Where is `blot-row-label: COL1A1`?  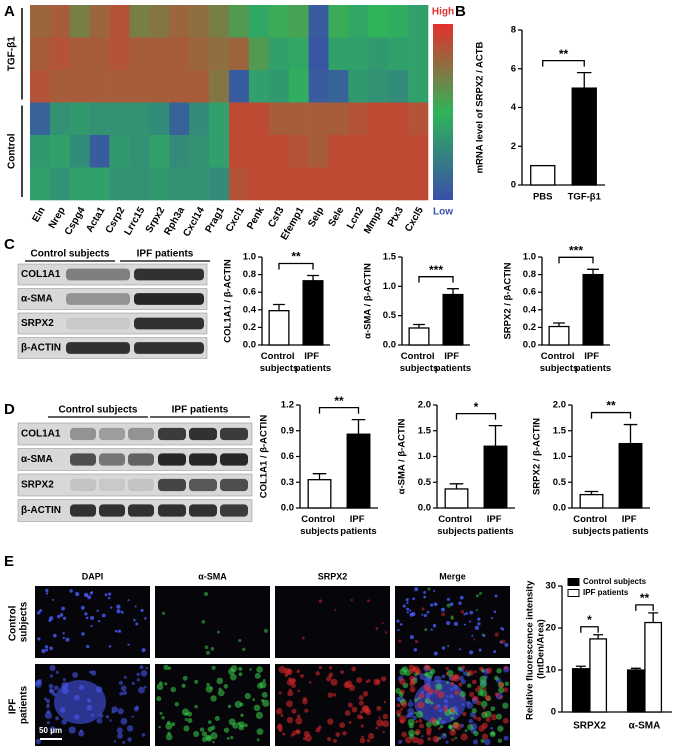
blot-row-label: COL1A1 is located at coordinates (41, 434).